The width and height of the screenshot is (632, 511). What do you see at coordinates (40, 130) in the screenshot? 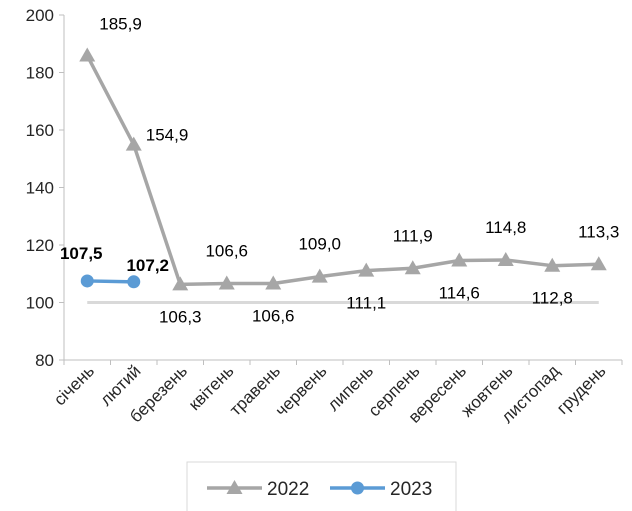
I see `y-tick-label: 160` at bounding box center [40, 130].